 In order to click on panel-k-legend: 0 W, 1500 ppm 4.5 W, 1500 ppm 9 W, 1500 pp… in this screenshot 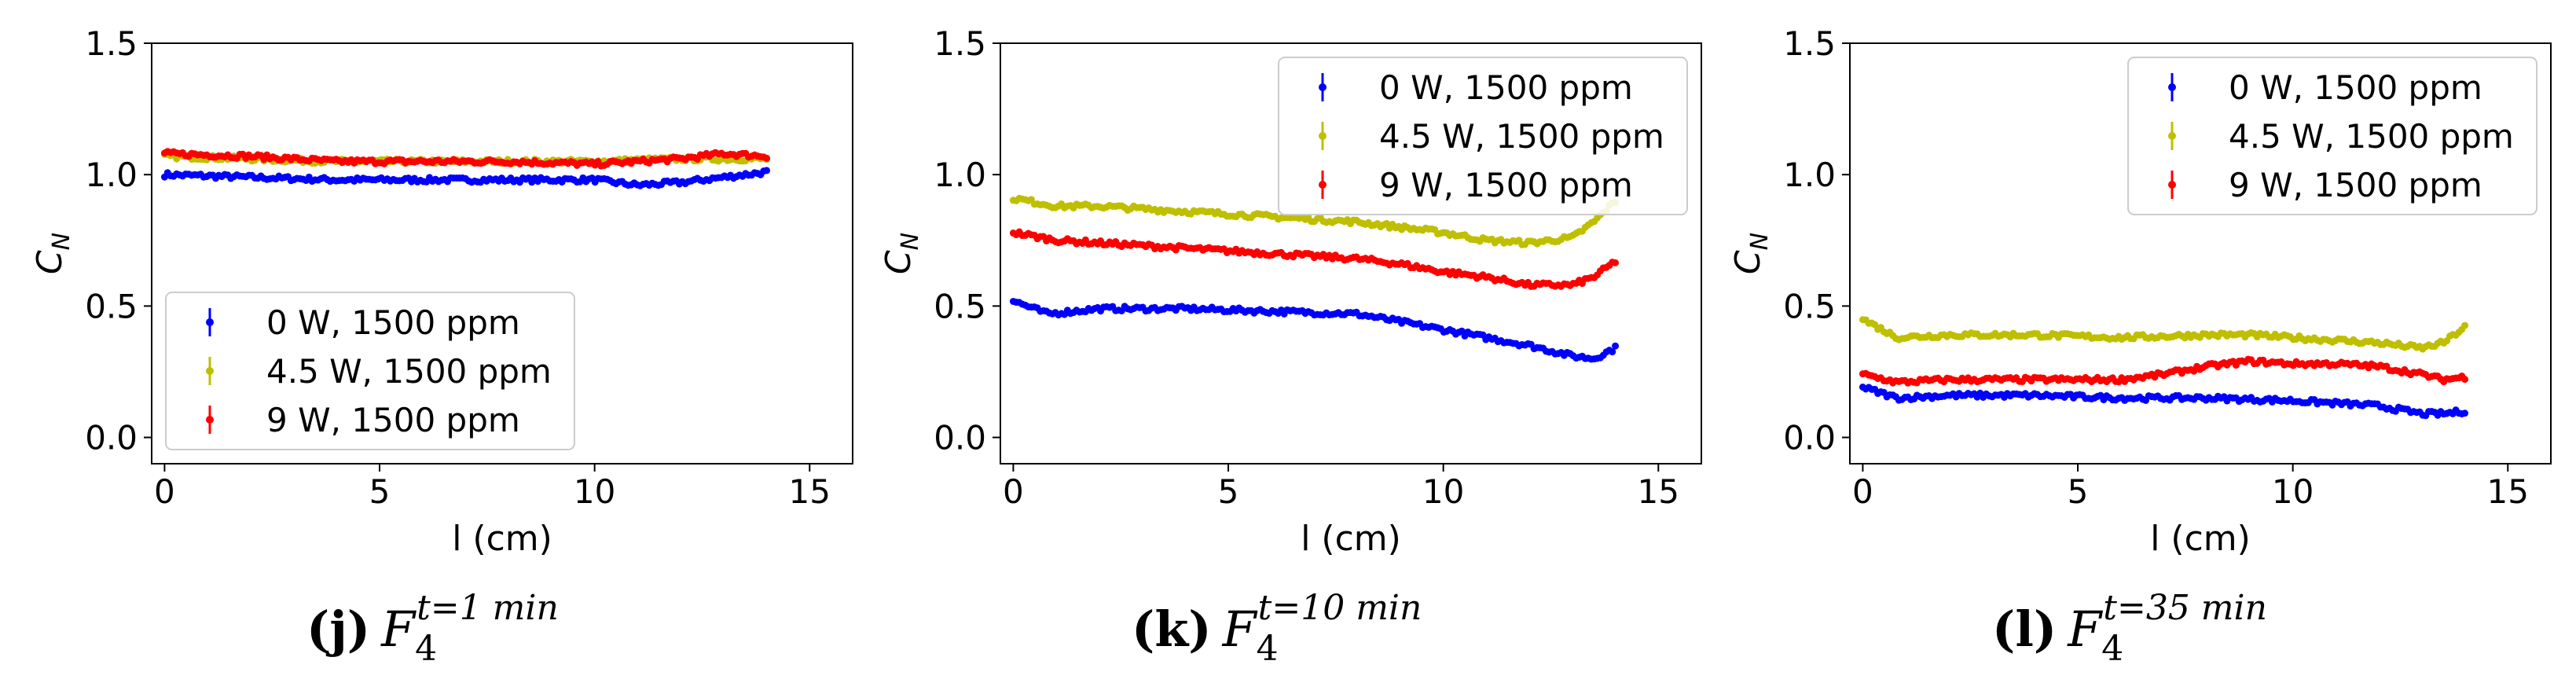, I will do `click(1483, 136)`.